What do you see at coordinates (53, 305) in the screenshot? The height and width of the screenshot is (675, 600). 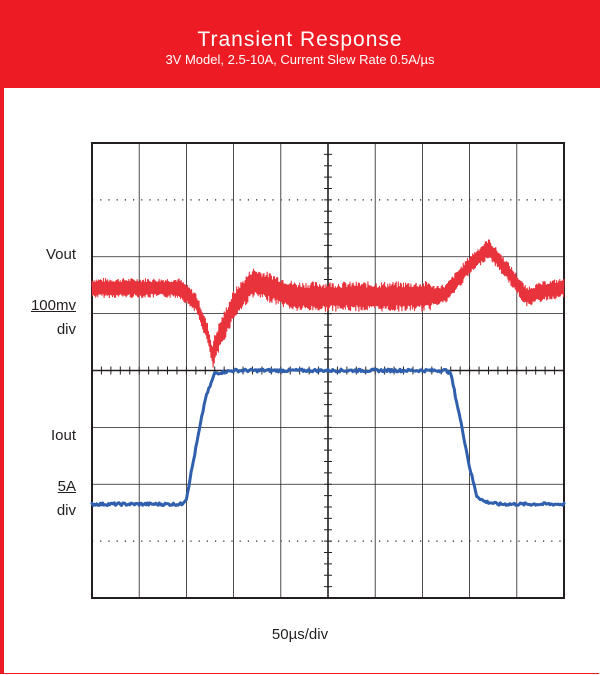 I see `vout-scale-label: 100mv` at bounding box center [53, 305].